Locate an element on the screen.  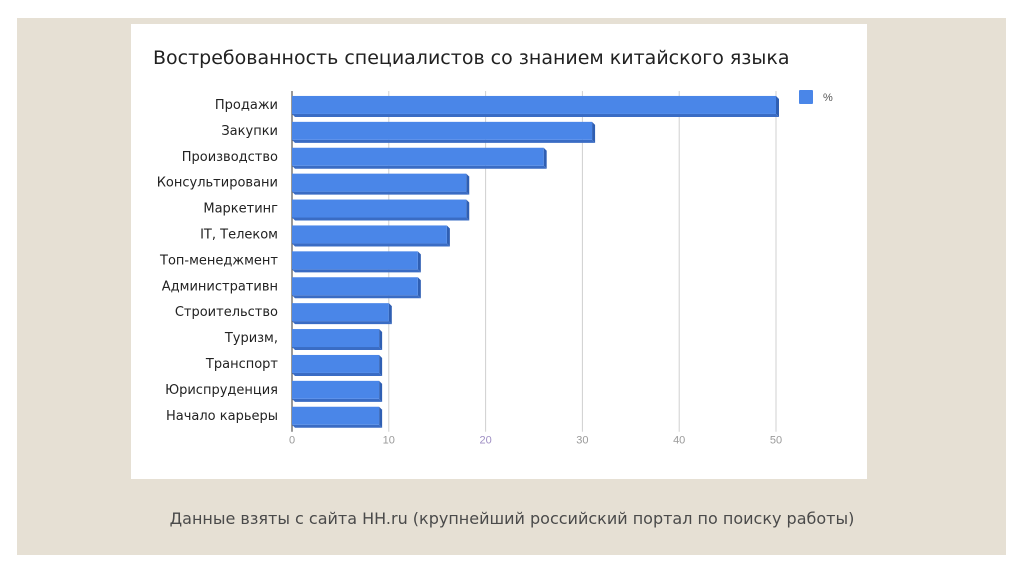
category-label: Закупки is located at coordinates (249, 131).